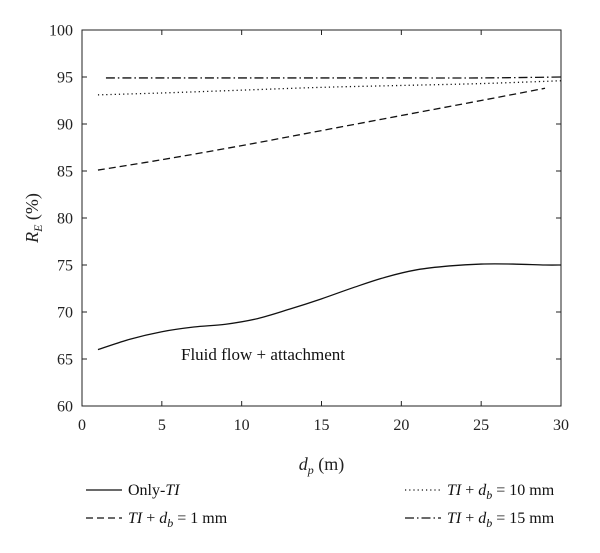  What do you see at coordinates (322, 425) in the screenshot?
I see `x-tick-label: 15` at bounding box center [322, 425].